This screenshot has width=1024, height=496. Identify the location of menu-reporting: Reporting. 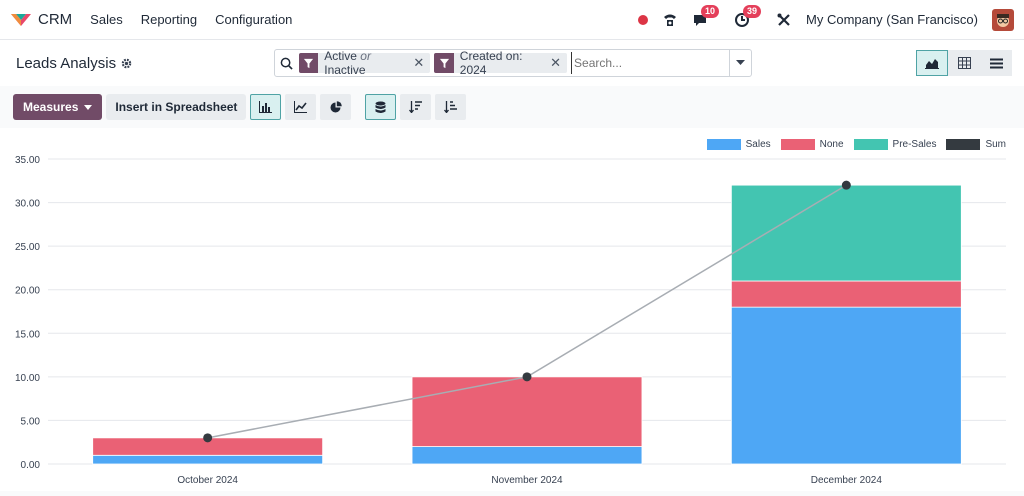
(169, 19).